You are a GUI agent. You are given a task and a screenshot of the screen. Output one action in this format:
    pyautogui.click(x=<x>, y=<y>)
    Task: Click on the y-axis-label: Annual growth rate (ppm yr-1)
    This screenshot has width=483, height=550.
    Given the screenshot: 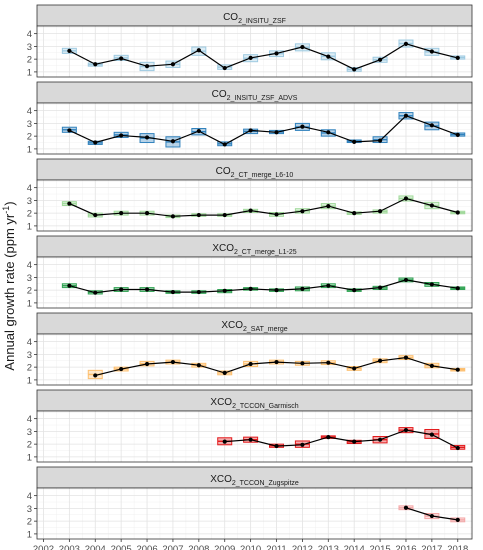 What is the action you would take?
    pyautogui.click(x=9, y=285)
    